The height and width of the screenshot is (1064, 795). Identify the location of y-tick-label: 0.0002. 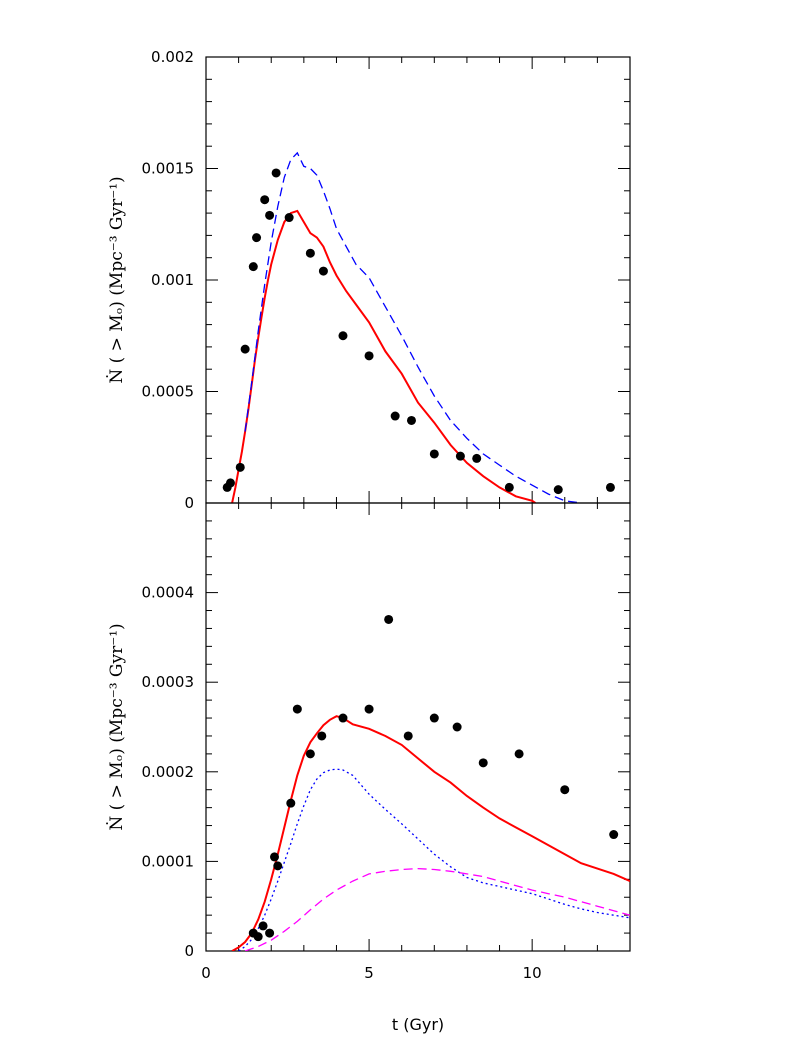
(168, 772).